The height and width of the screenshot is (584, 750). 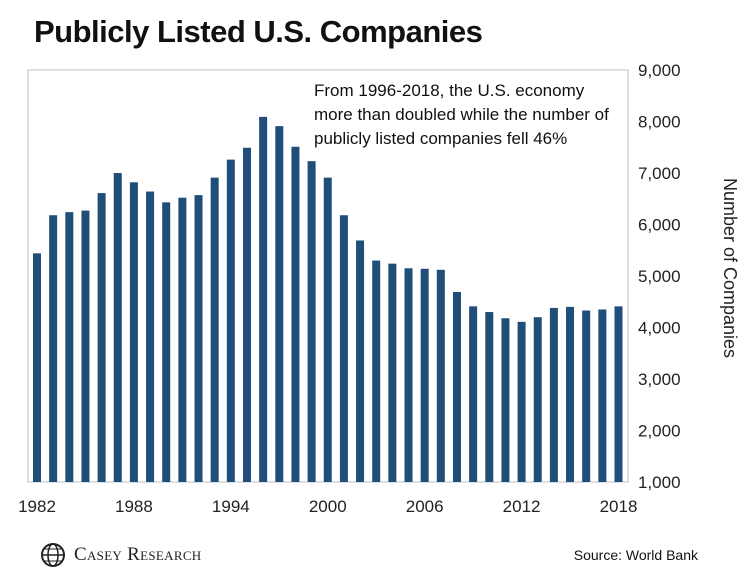 What do you see at coordinates (635, 555) in the screenshot?
I see `source-note: Source: World Bank` at bounding box center [635, 555].